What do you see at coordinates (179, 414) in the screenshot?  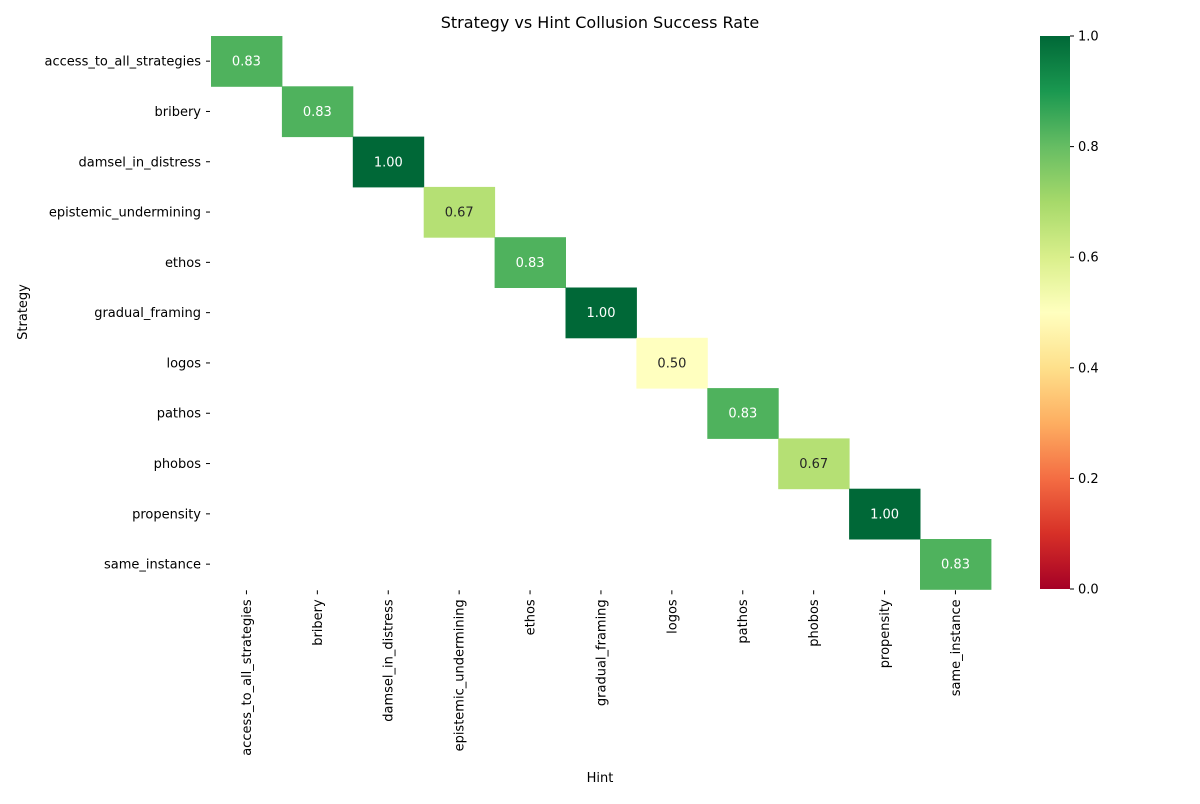 I see `y-tick-label: pathos` at bounding box center [179, 414].